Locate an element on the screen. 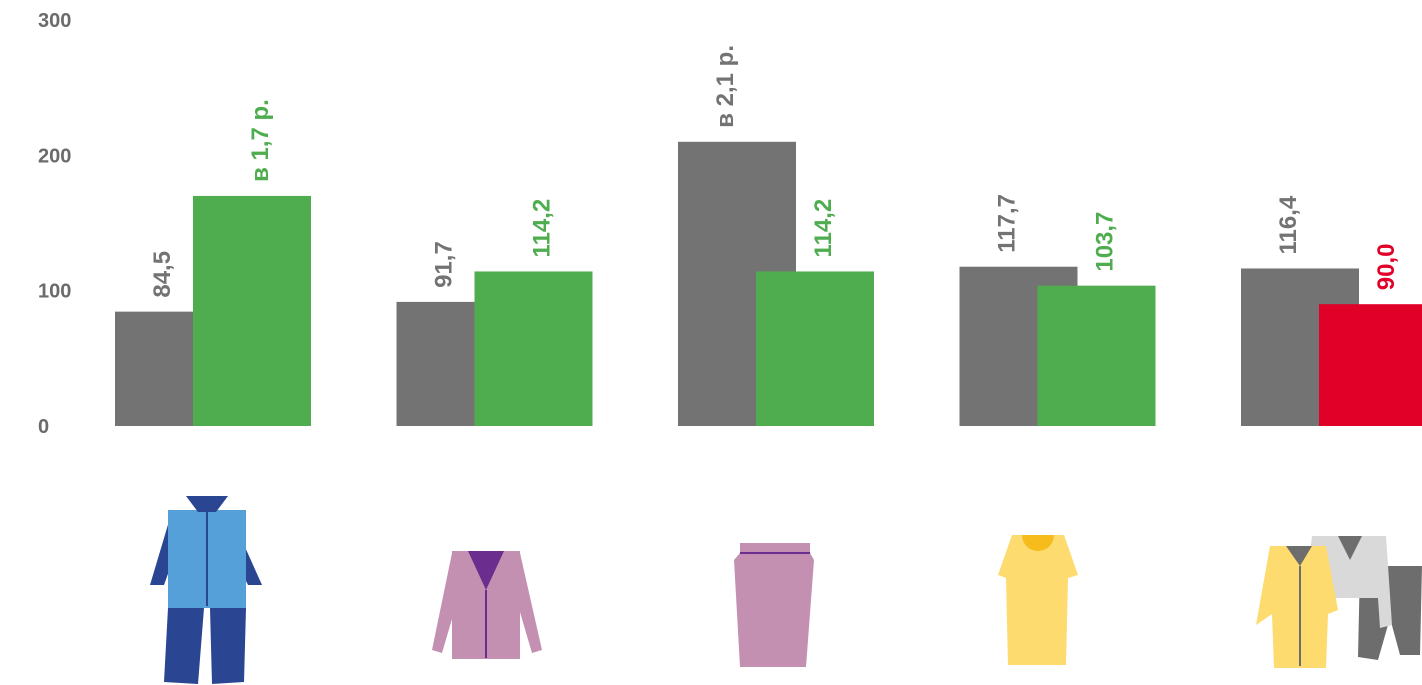 The height and width of the screenshot is (685, 1422). y-tick-label: 0 is located at coordinates (43, 427).